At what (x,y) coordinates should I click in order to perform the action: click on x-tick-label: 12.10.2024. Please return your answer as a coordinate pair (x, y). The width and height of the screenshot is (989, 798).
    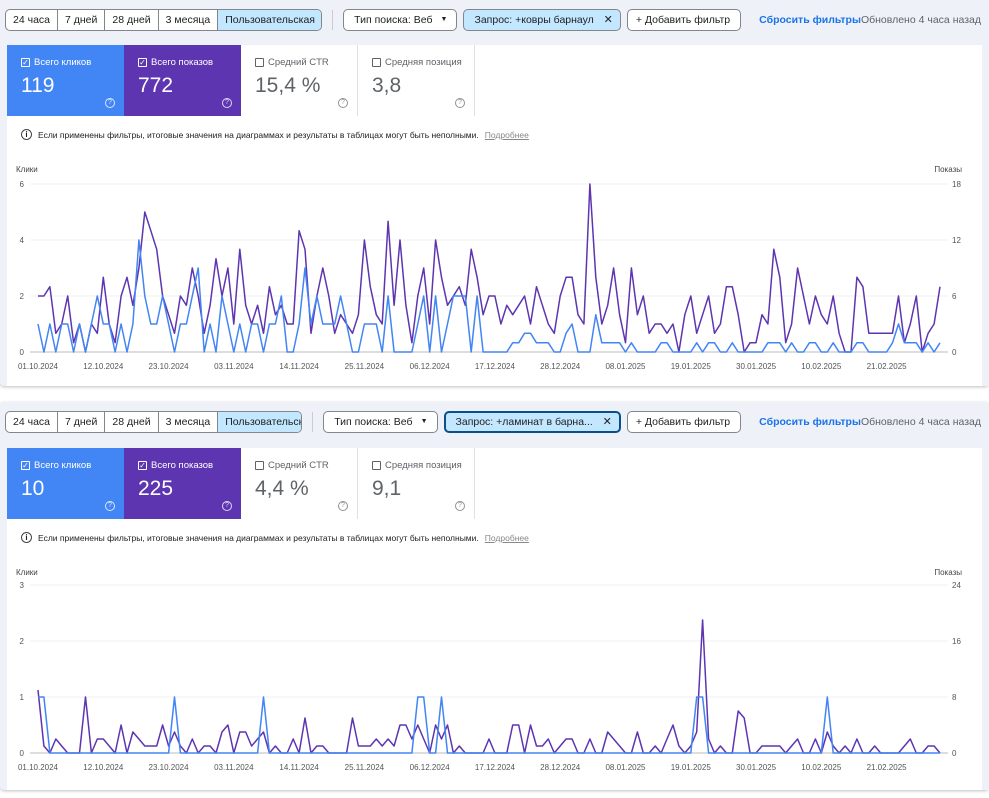
    Looking at the image, I should click on (103, 767).